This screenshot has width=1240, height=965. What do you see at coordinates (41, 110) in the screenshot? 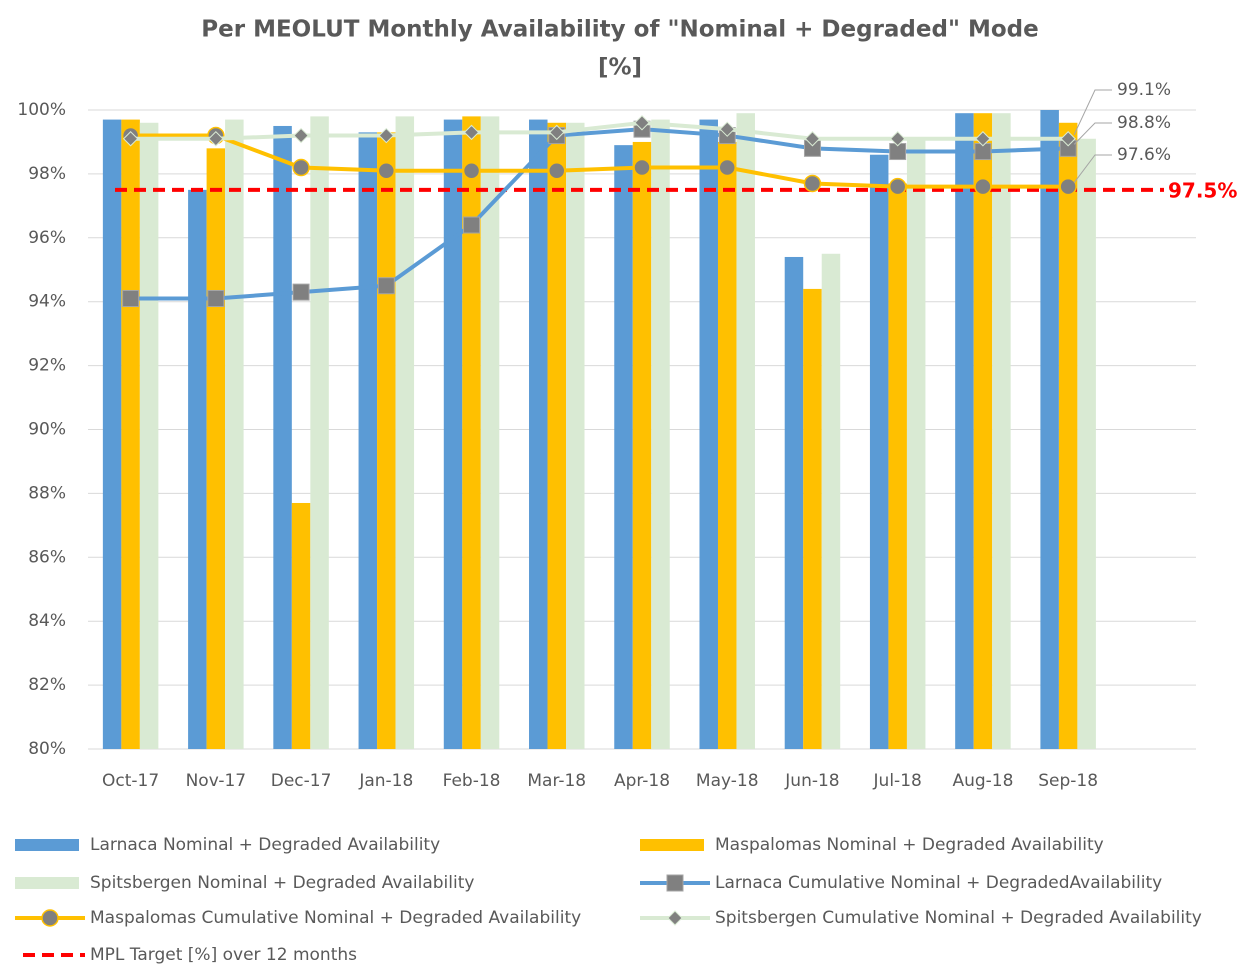
I see `y-tick-label: 100%` at bounding box center [41, 110].